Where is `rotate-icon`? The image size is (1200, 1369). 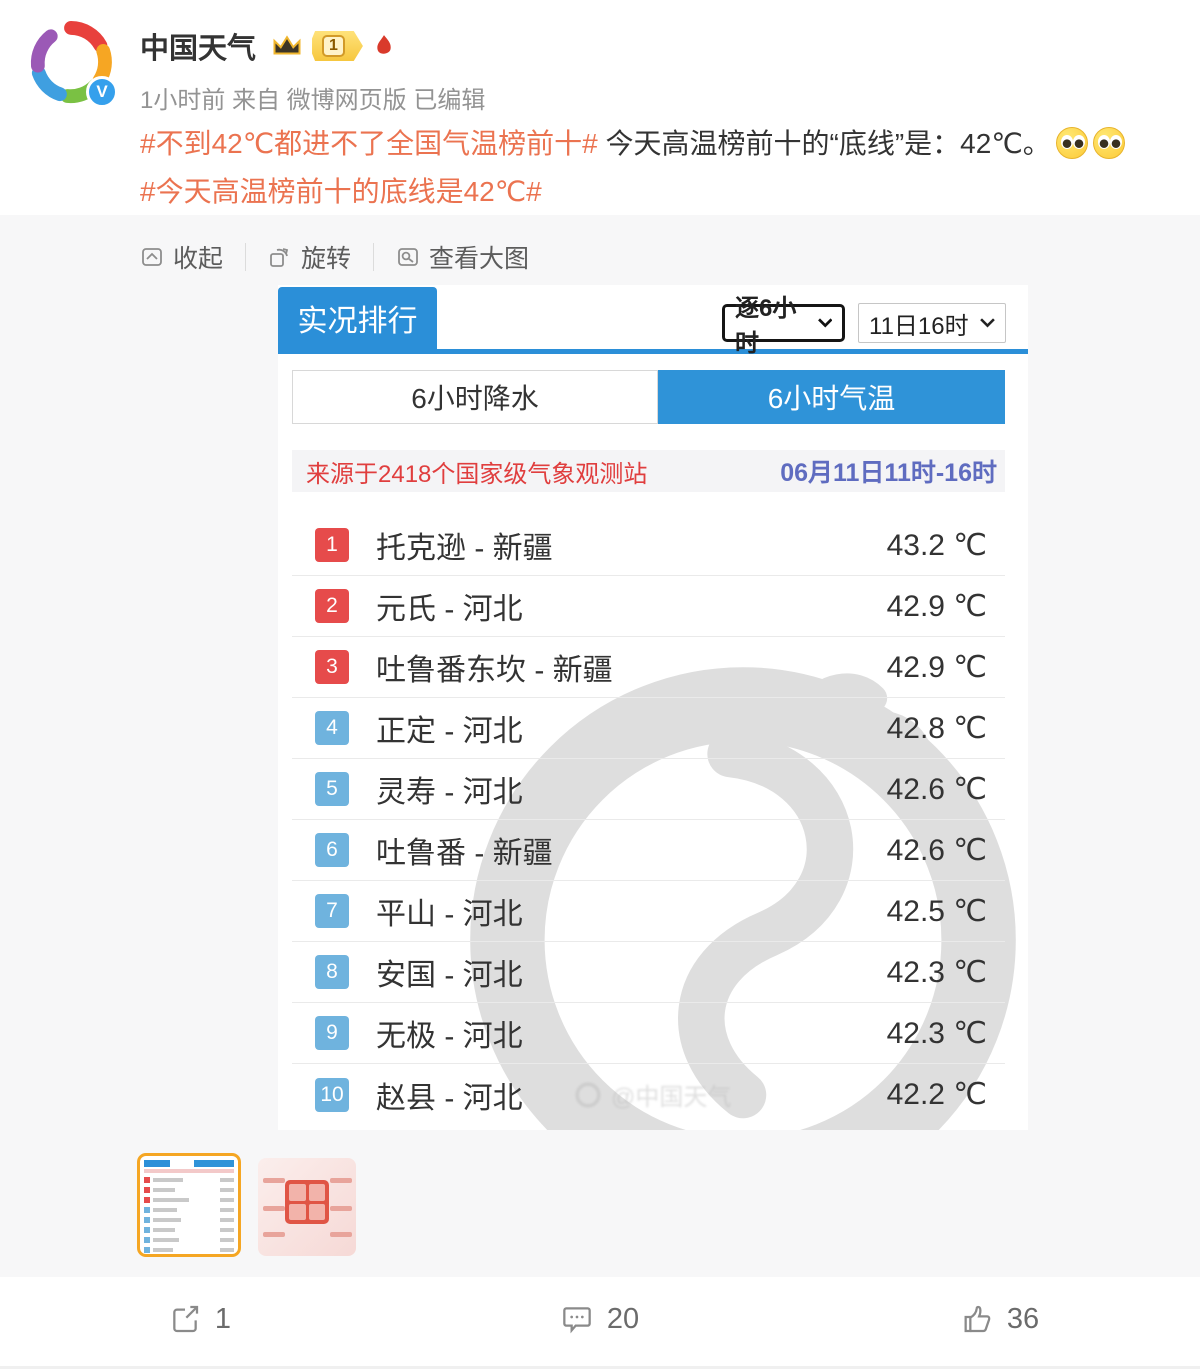 rotate-icon is located at coordinates (279, 257).